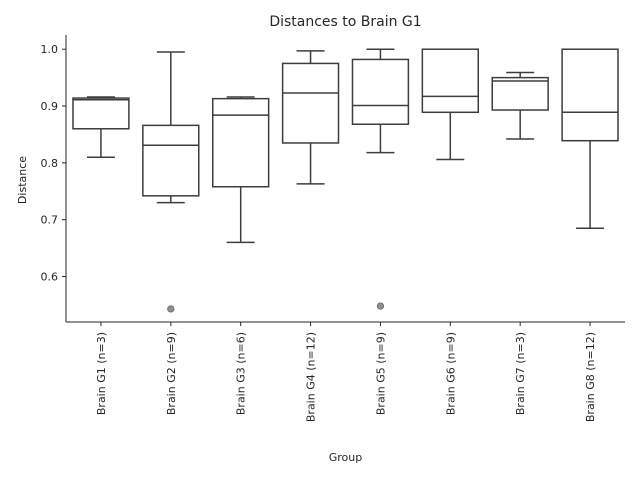 The width and height of the screenshot is (640, 480). I want to click on x-tick-label: Brain G4 (n=12), so click(311, 377).